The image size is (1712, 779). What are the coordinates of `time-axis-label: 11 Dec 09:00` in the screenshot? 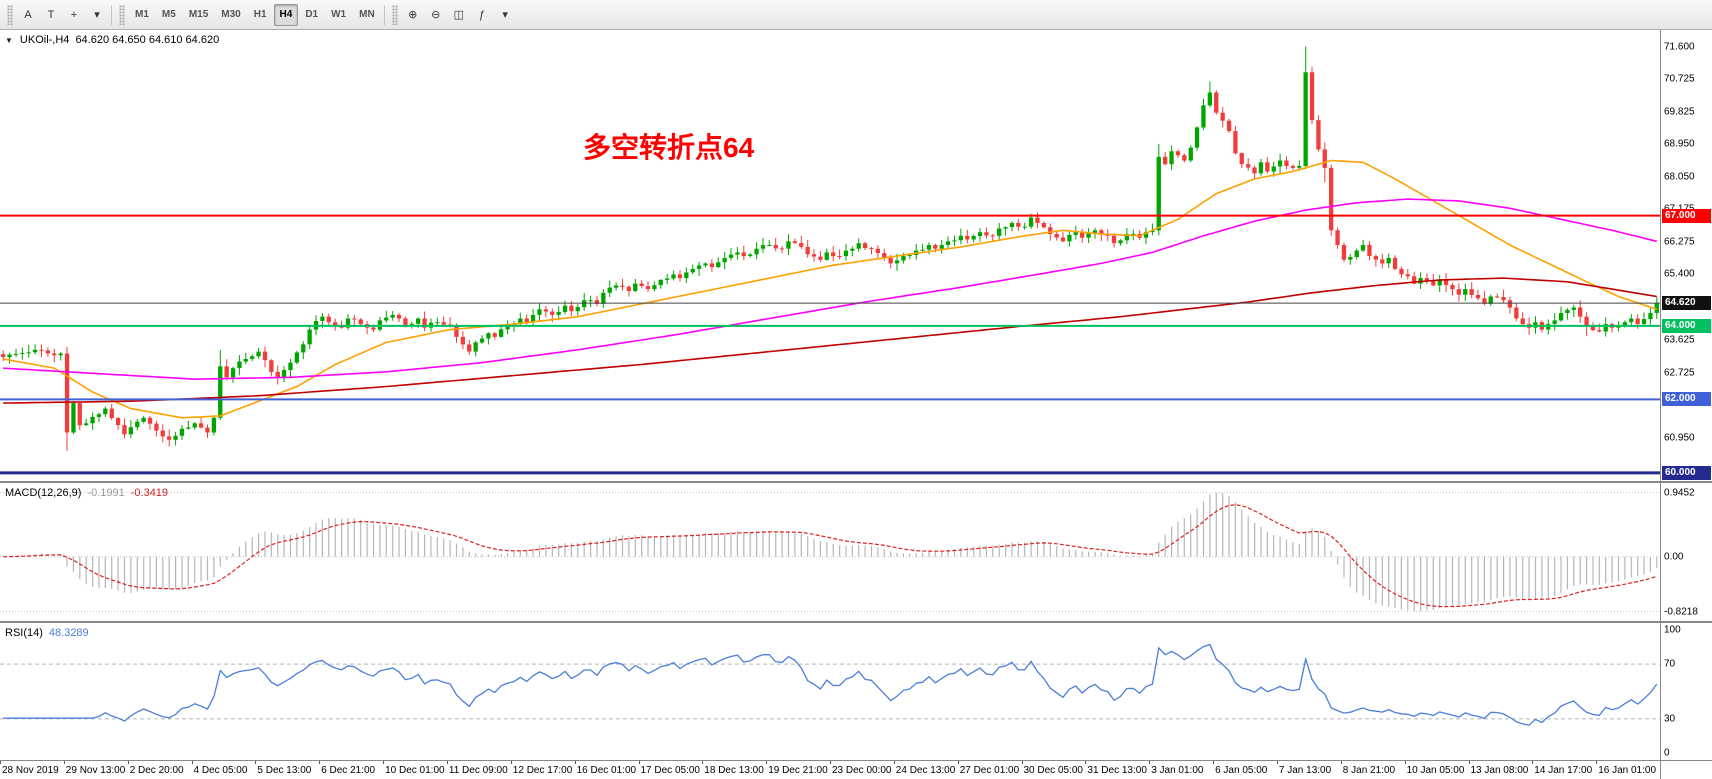 It's located at (478, 770).